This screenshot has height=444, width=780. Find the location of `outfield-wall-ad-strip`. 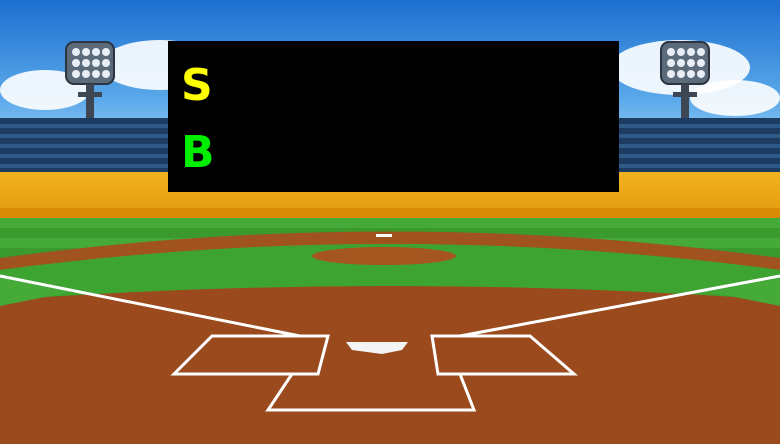

outfield-wall-ad-strip is located at coordinates (390, 214).